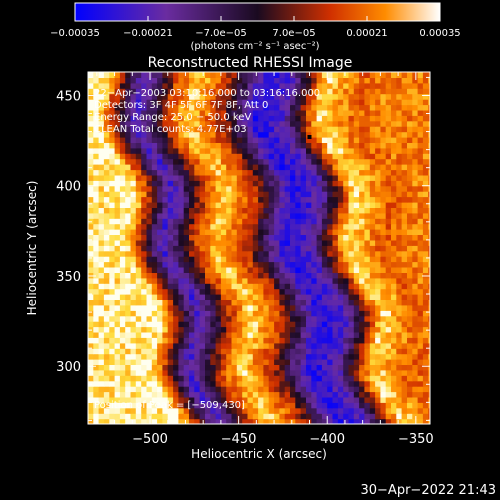  Describe the element at coordinates (439, 33) in the screenshot. I see `colorbar-tick-label: 0.00035` at that location.